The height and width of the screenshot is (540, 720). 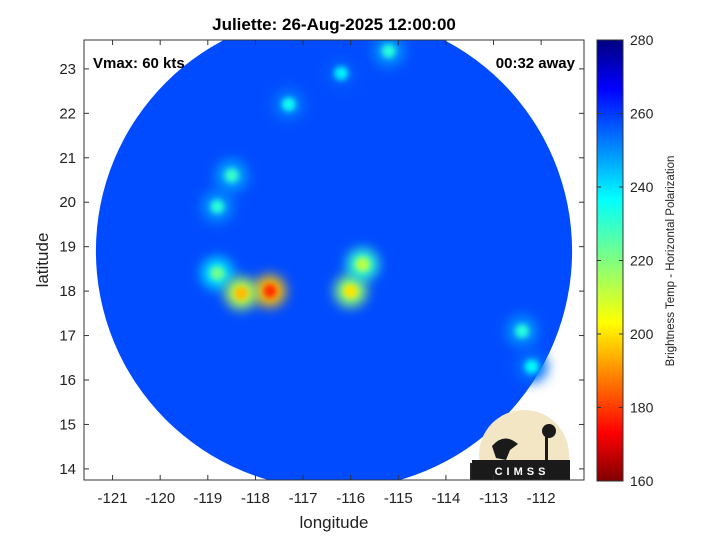 I want to click on feature-core-cluster-northeast, so click(x=388, y=51).